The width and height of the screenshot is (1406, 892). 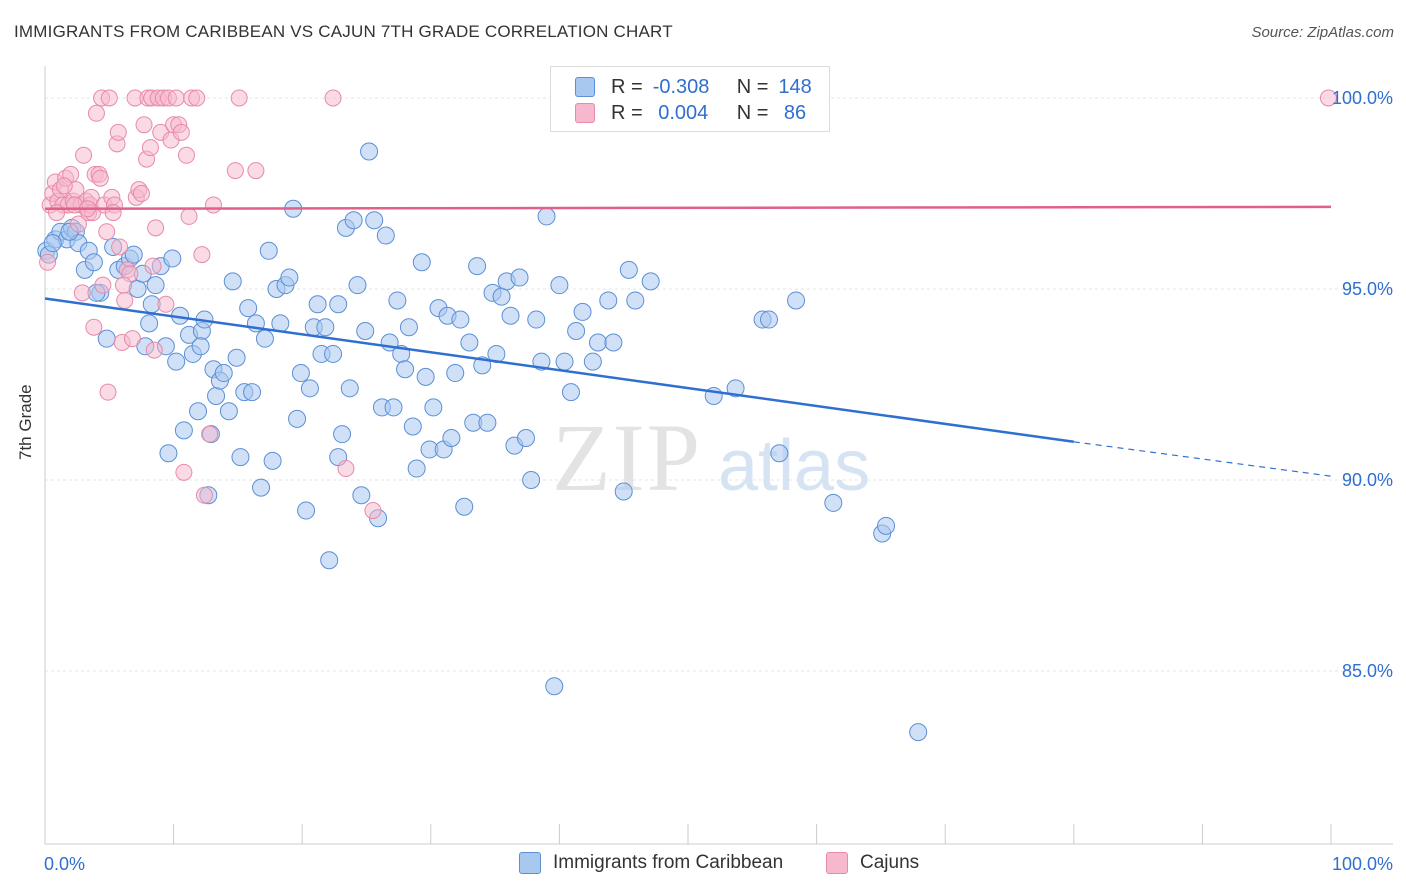 I want to click on legend-label-caribbean: Immigrants from Caribbean, so click(x=668, y=862).